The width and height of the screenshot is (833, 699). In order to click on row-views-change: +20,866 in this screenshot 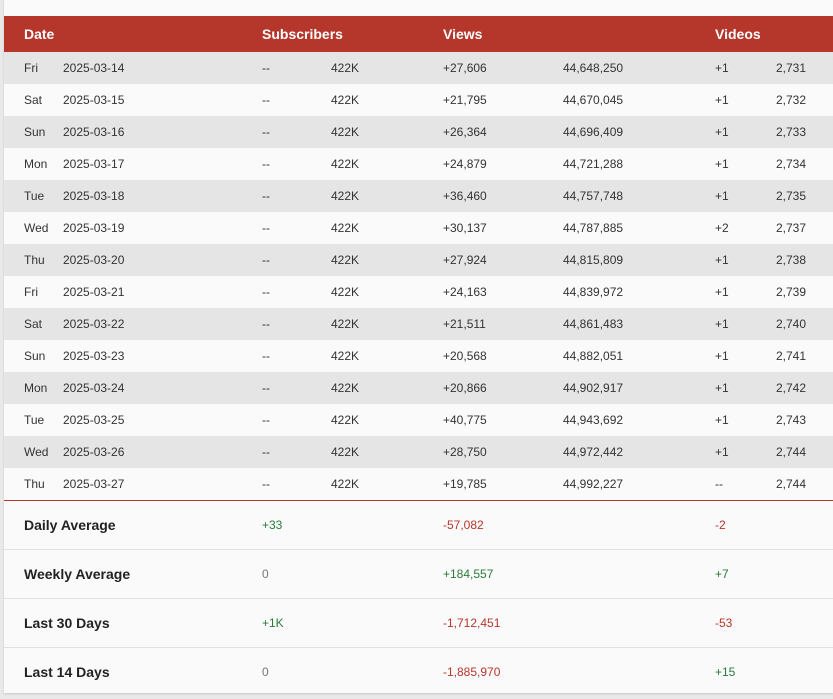, I will do `click(503, 388)`.